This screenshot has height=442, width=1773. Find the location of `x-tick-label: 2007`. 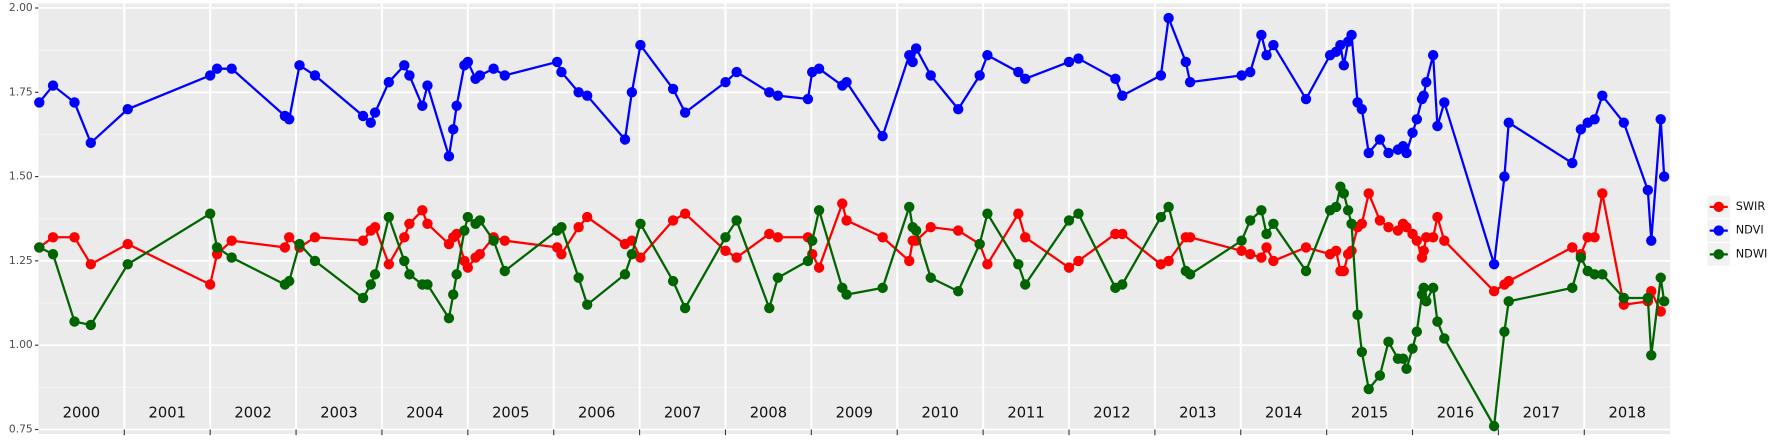

x-tick-label: 2007 is located at coordinates (682, 413).